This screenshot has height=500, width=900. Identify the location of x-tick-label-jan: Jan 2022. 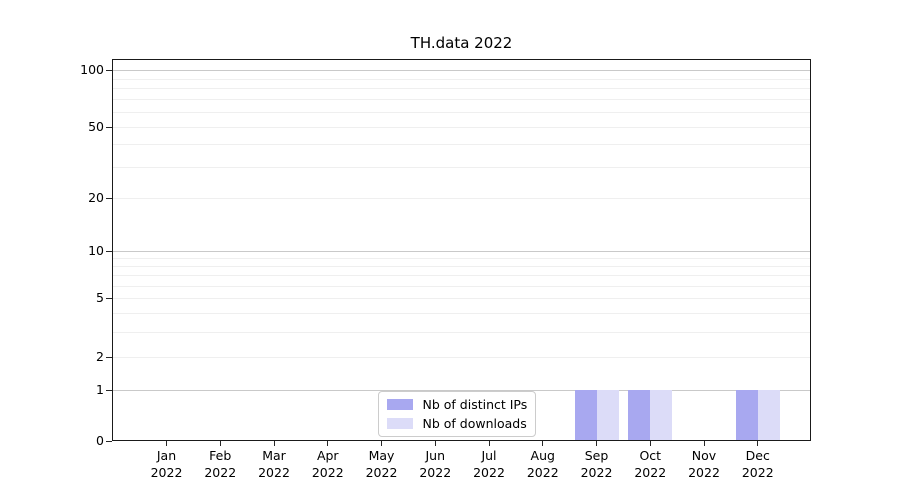
(167, 464).